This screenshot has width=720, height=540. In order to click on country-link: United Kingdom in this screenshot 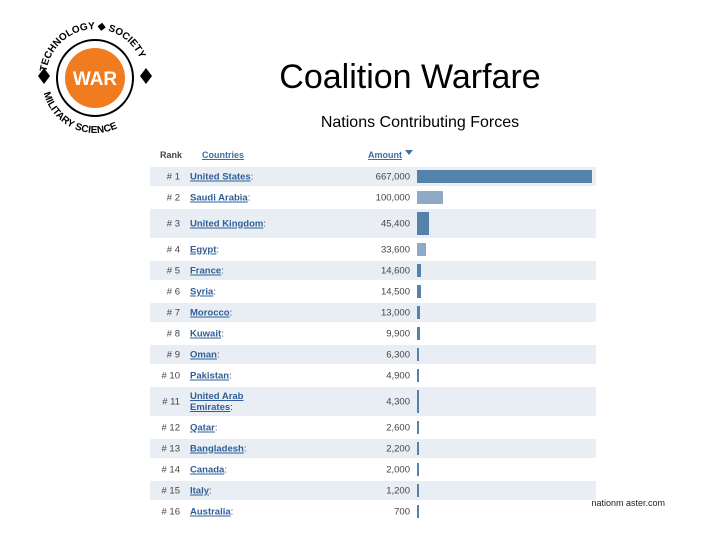, I will do `click(227, 223)`.